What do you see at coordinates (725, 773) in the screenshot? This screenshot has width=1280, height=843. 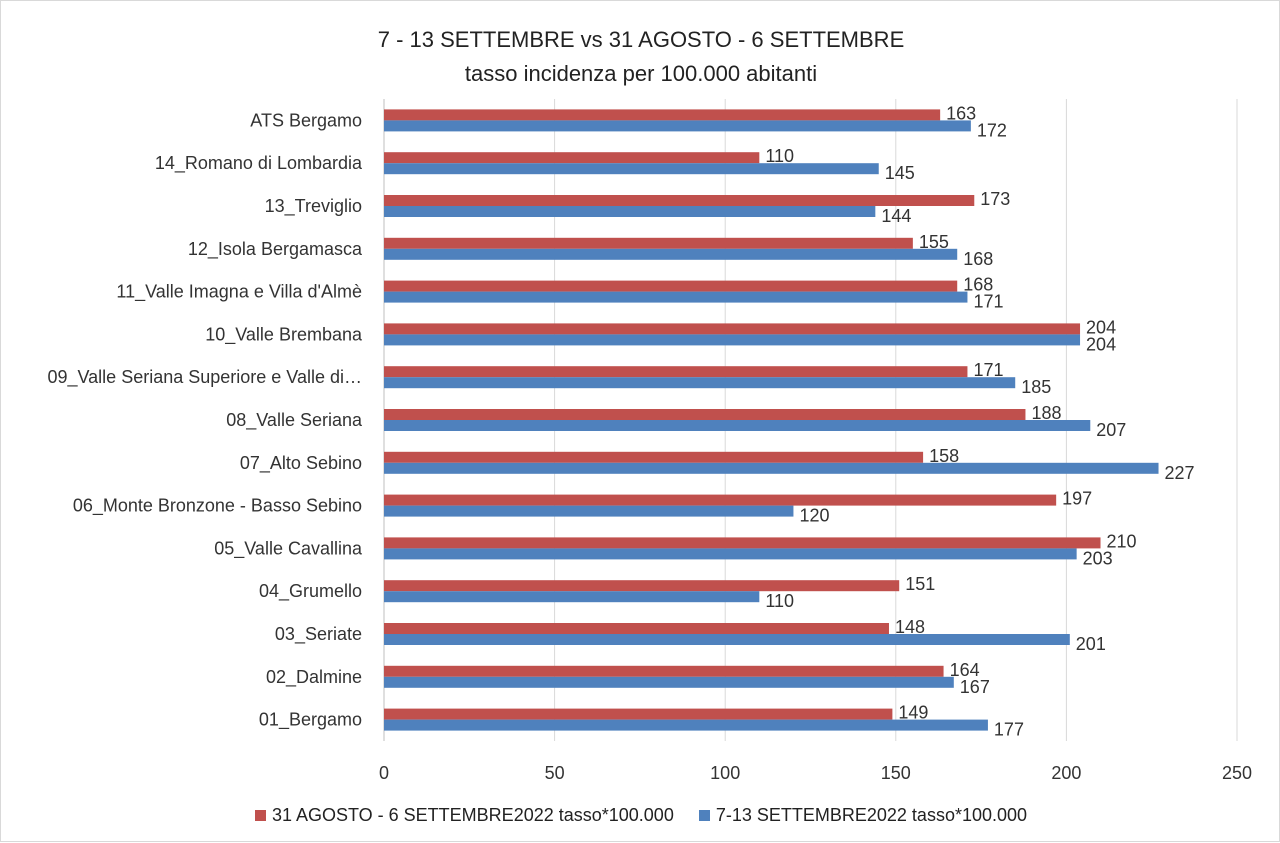 I see `x-tick-label: 100` at bounding box center [725, 773].